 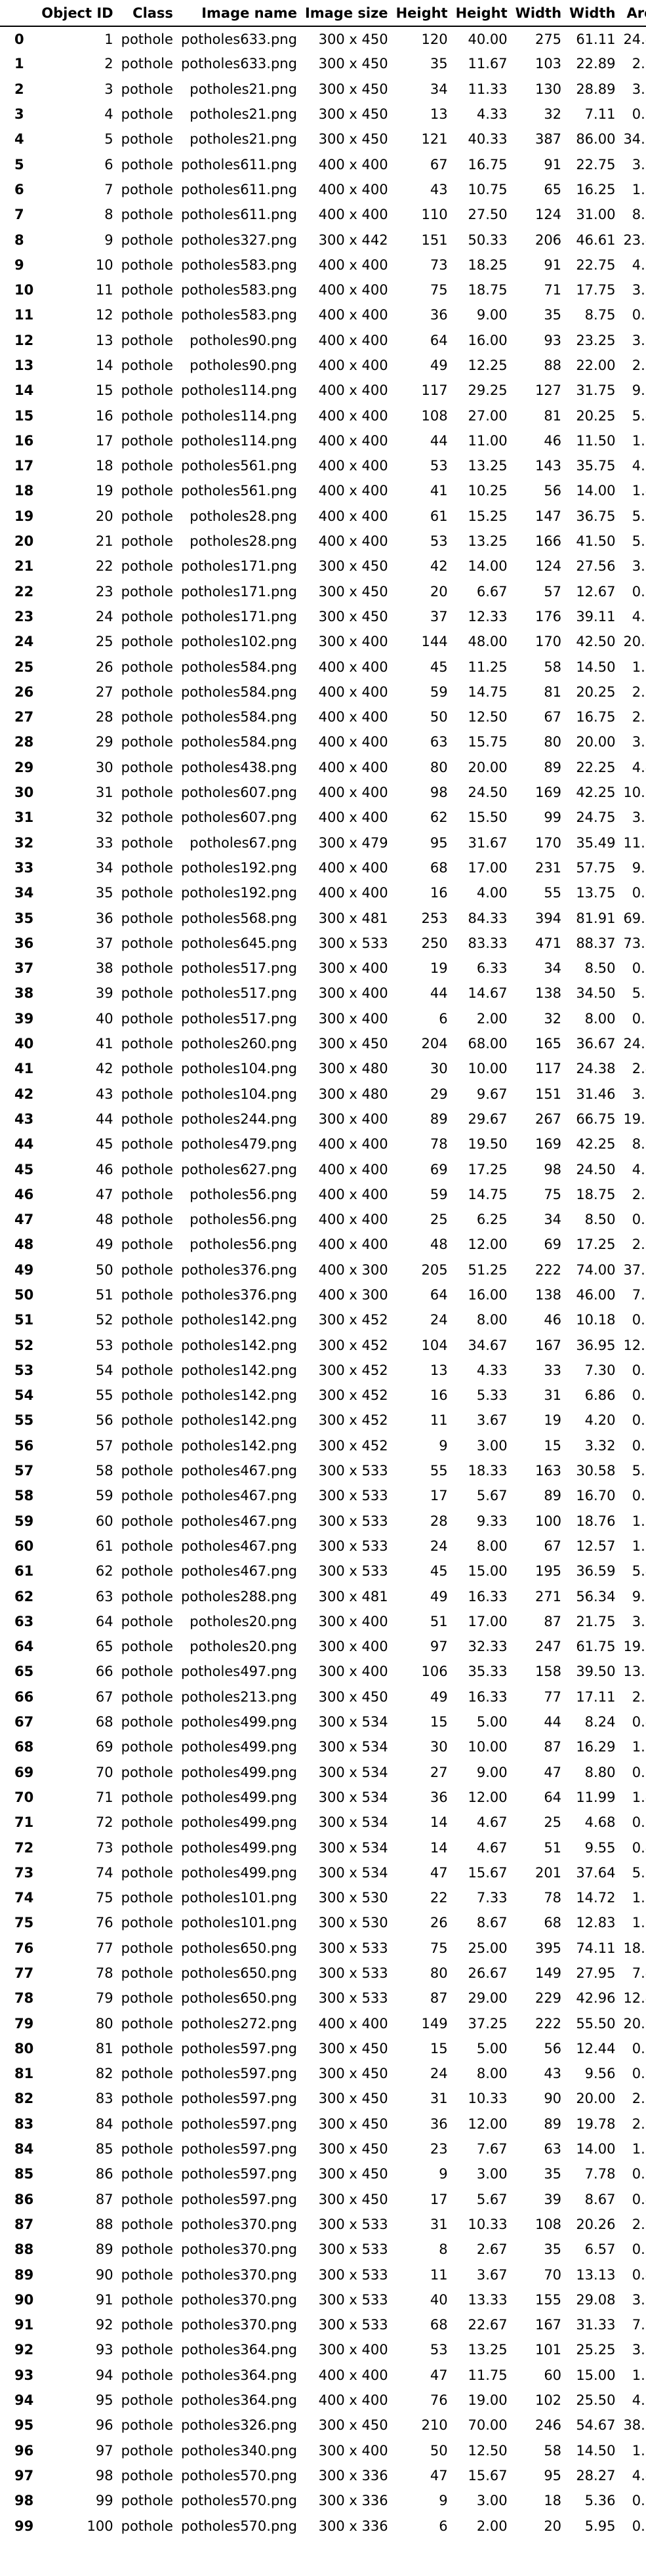 What do you see at coordinates (596, 1294) in the screenshot?
I see `width-percent-cell: 46.00` at bounding box center [596, 1294].